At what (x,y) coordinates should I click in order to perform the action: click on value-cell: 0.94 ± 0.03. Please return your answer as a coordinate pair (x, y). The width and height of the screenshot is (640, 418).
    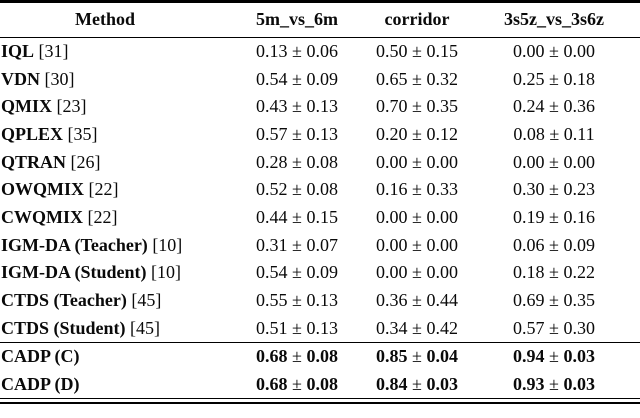
    Looking at the image, I should click on (559, 356).